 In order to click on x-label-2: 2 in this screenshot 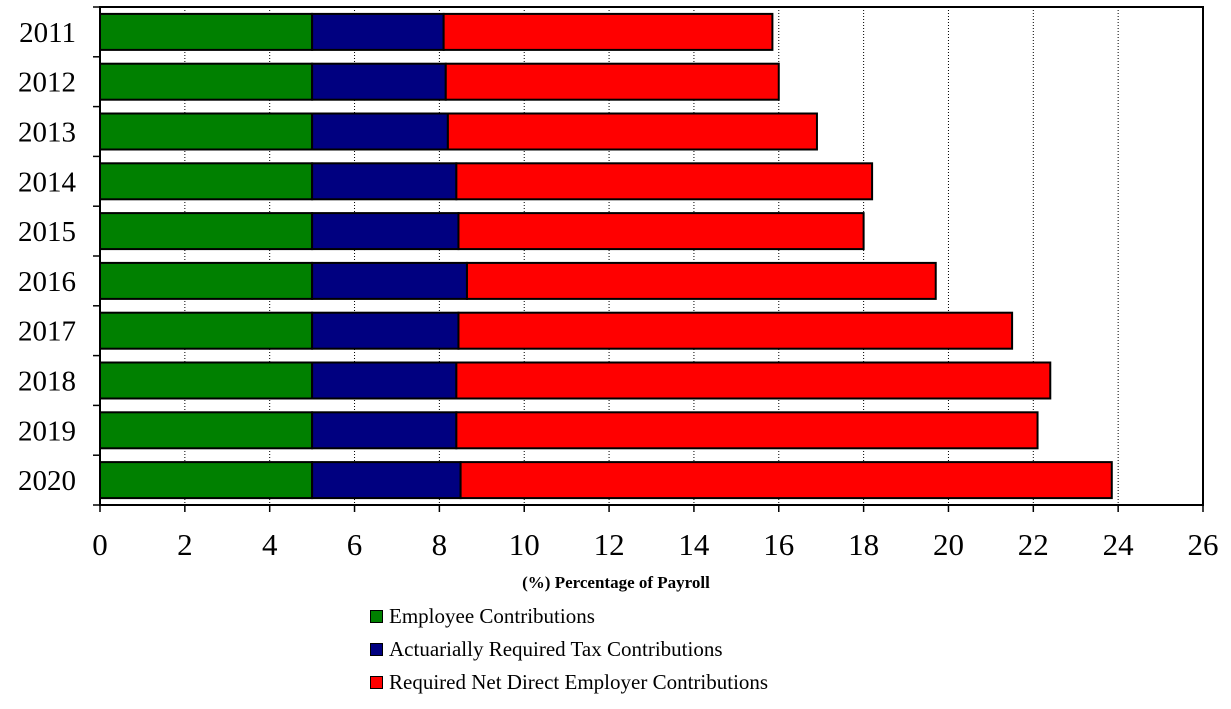, I will do `click(185, 544)`.